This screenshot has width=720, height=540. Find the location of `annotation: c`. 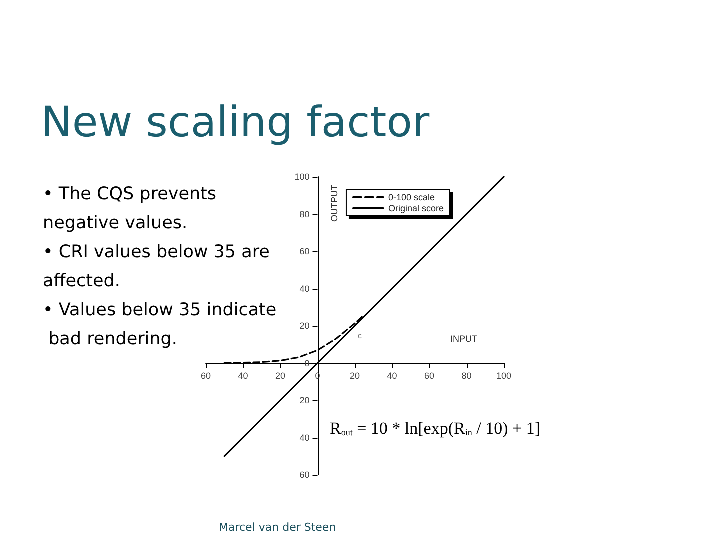

annotation: c is located at coordinates (360, 336).